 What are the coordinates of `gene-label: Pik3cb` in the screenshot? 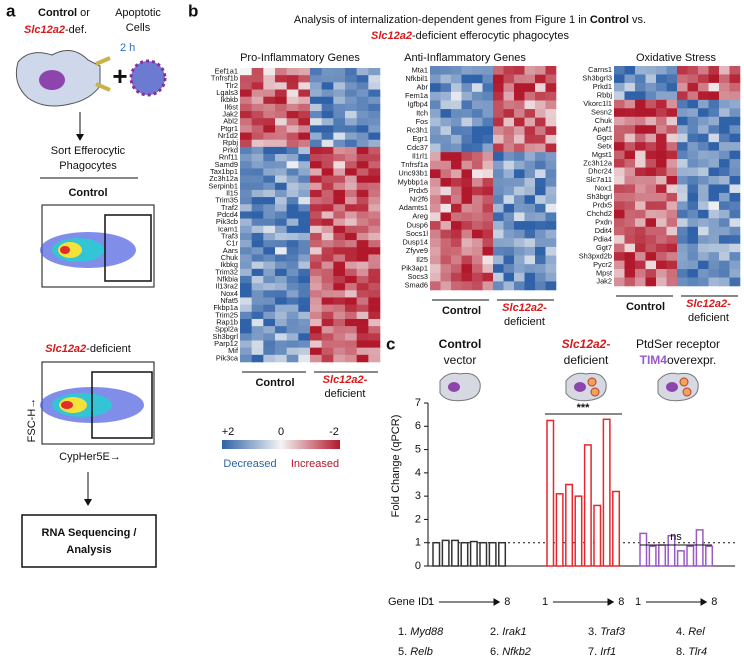 It's located at (227, 221).